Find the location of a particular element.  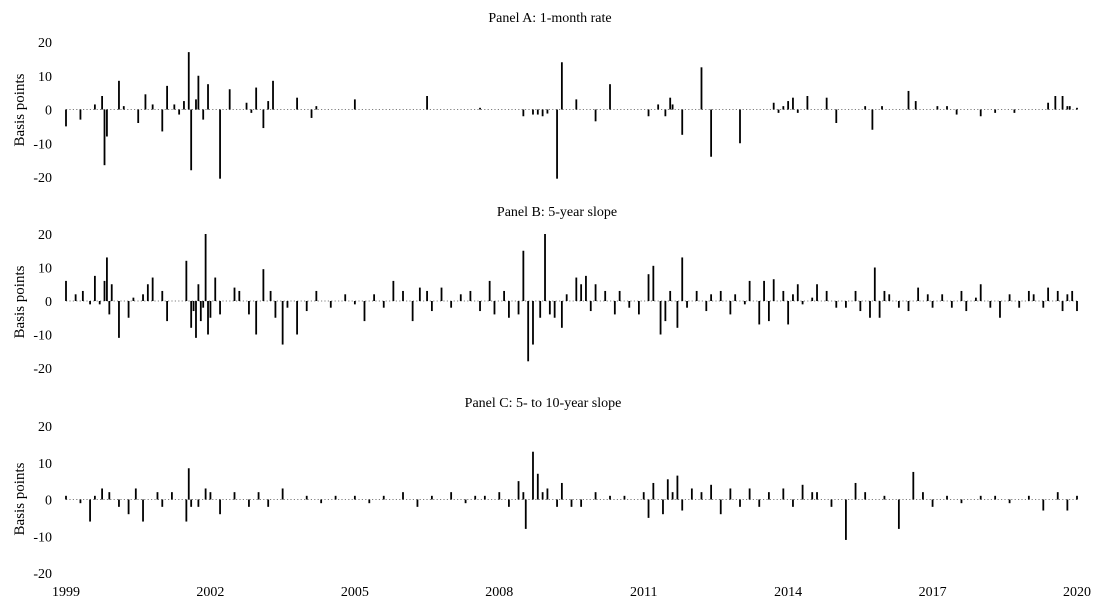

panel-a-y-tick-label: -10 is located at coordinates (42, 144).